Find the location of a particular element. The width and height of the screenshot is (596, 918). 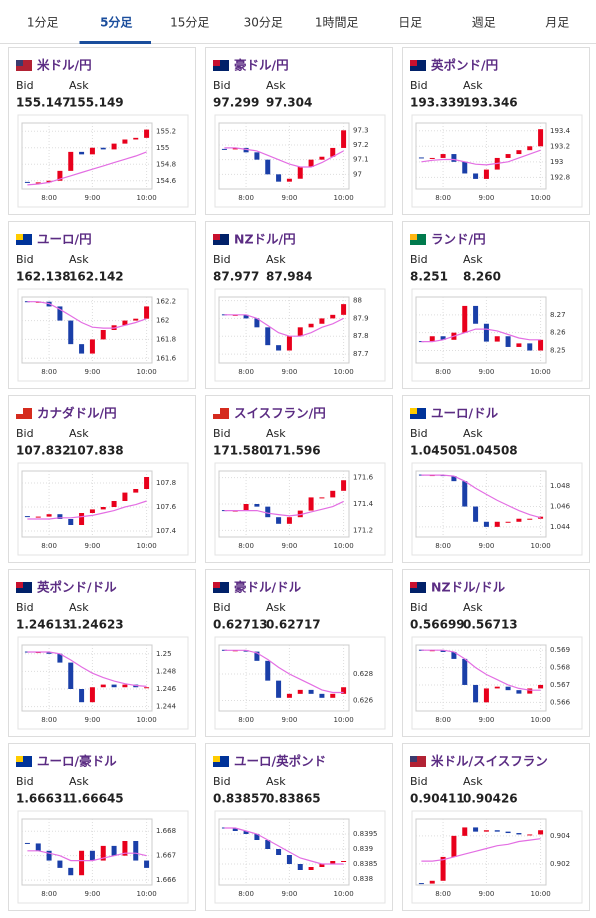

pair-title: スイスフラン/円 is located at coordinates (280, 413).